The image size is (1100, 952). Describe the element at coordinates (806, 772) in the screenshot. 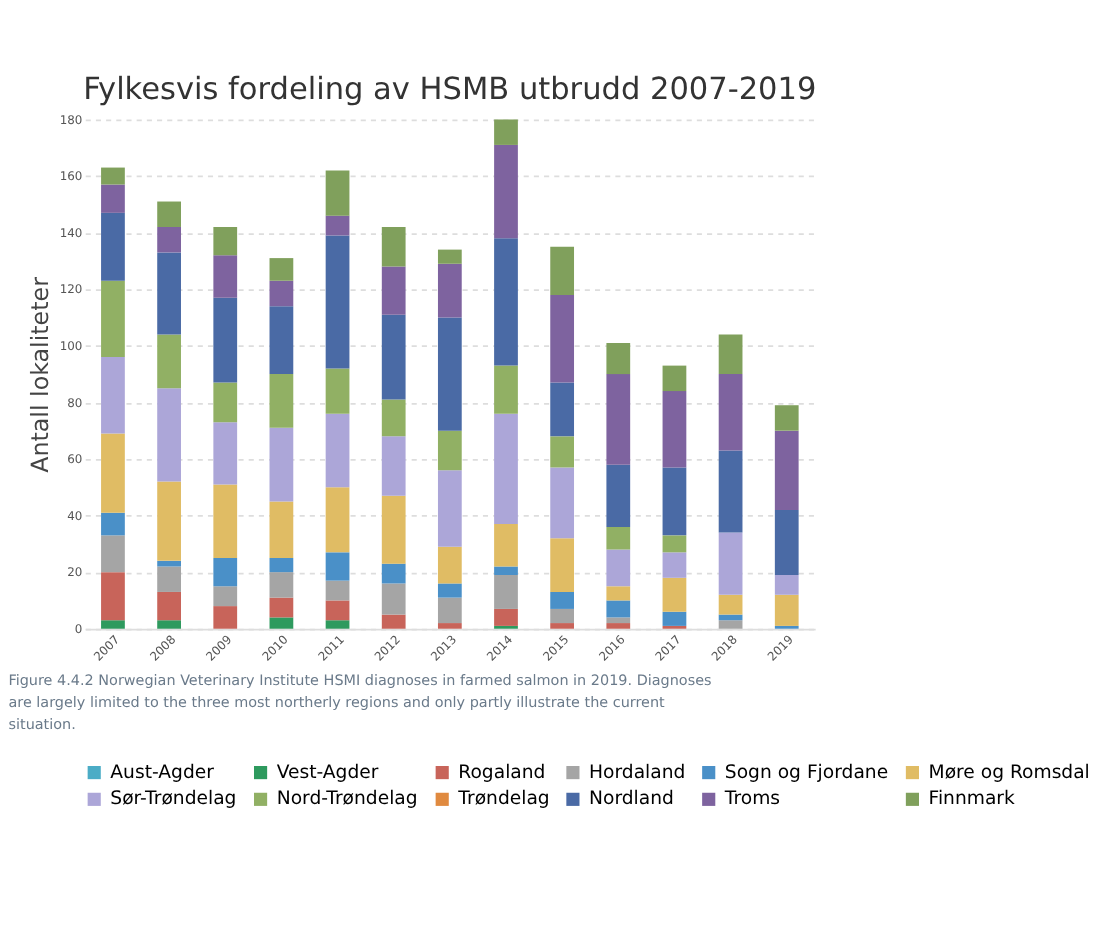

I see `legend-label: Sogn og Fjordane` at that location.